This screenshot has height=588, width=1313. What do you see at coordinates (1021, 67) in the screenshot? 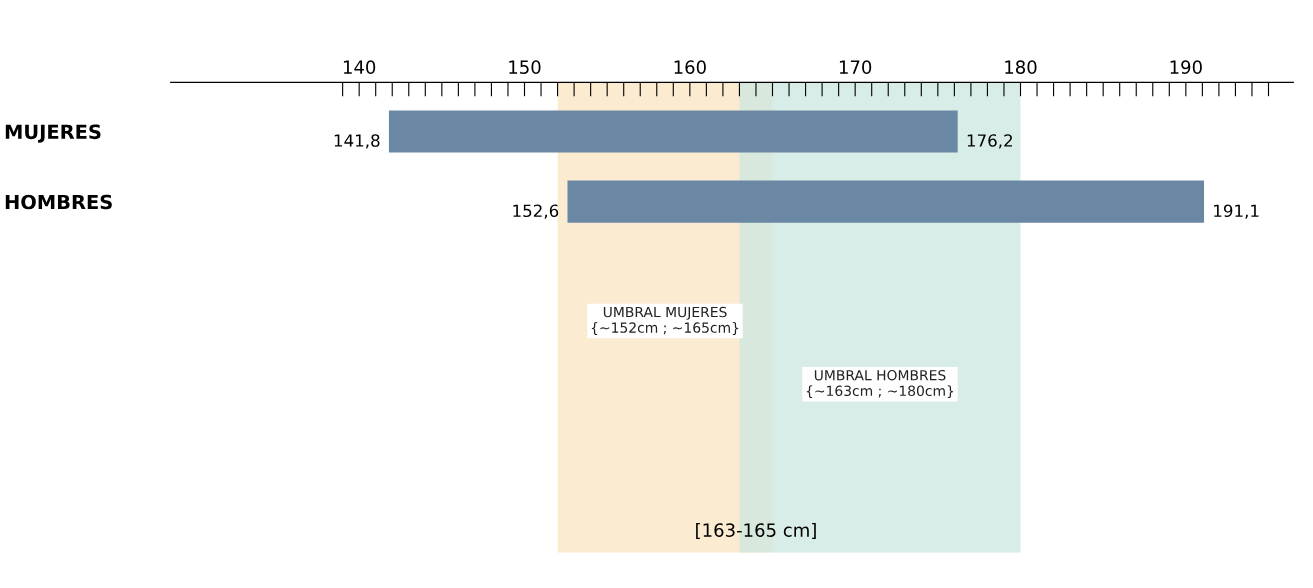
I see `x-tick-label: 180` at bounding box center [1021, 67].